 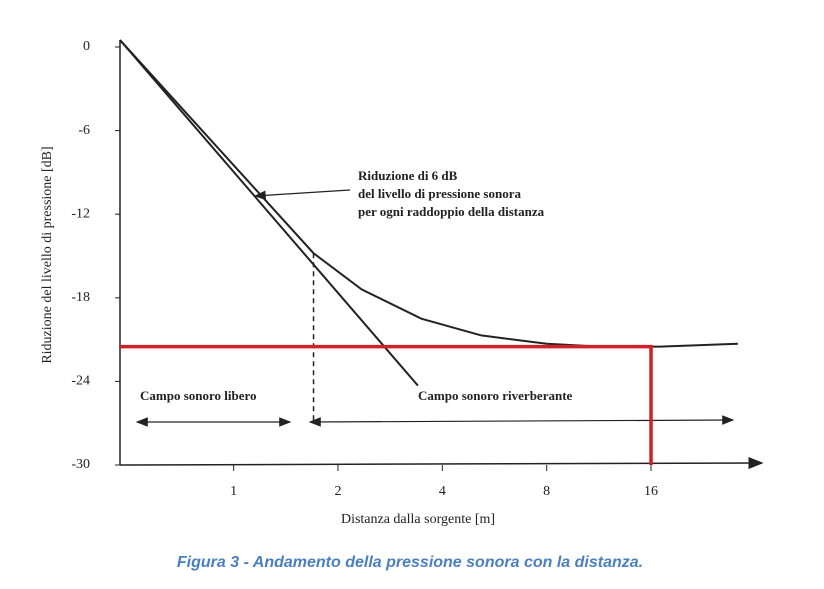 I want to click on y-tick-label: -24, so click(x=80, y=381).